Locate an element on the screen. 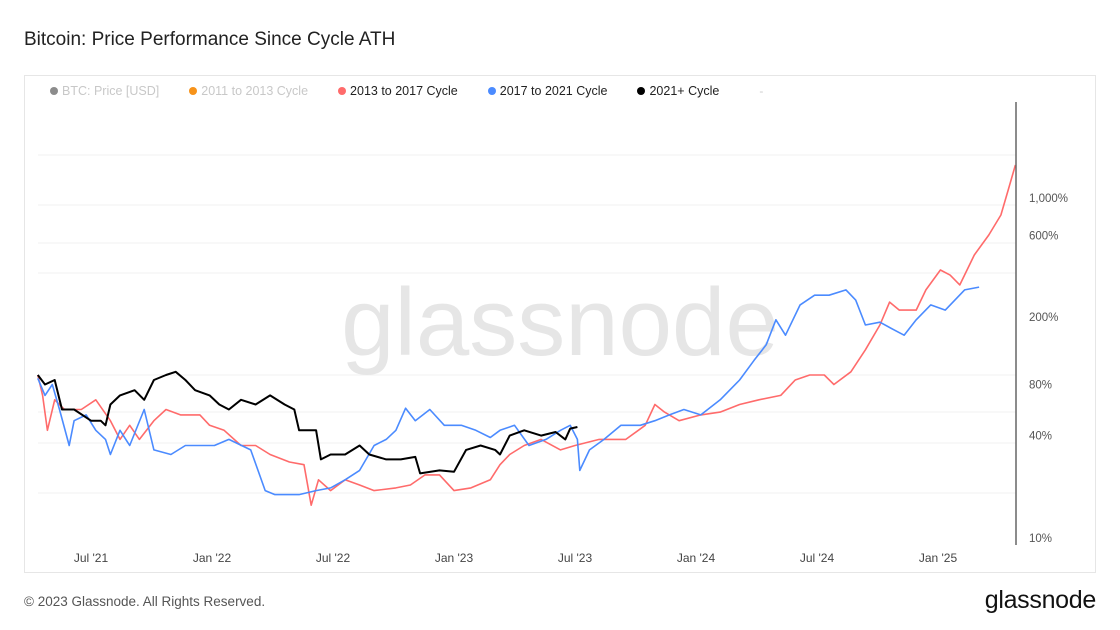  legend-item-2011-2013: 2011 to 2013 Cycle is located at coordinates (248, 91).